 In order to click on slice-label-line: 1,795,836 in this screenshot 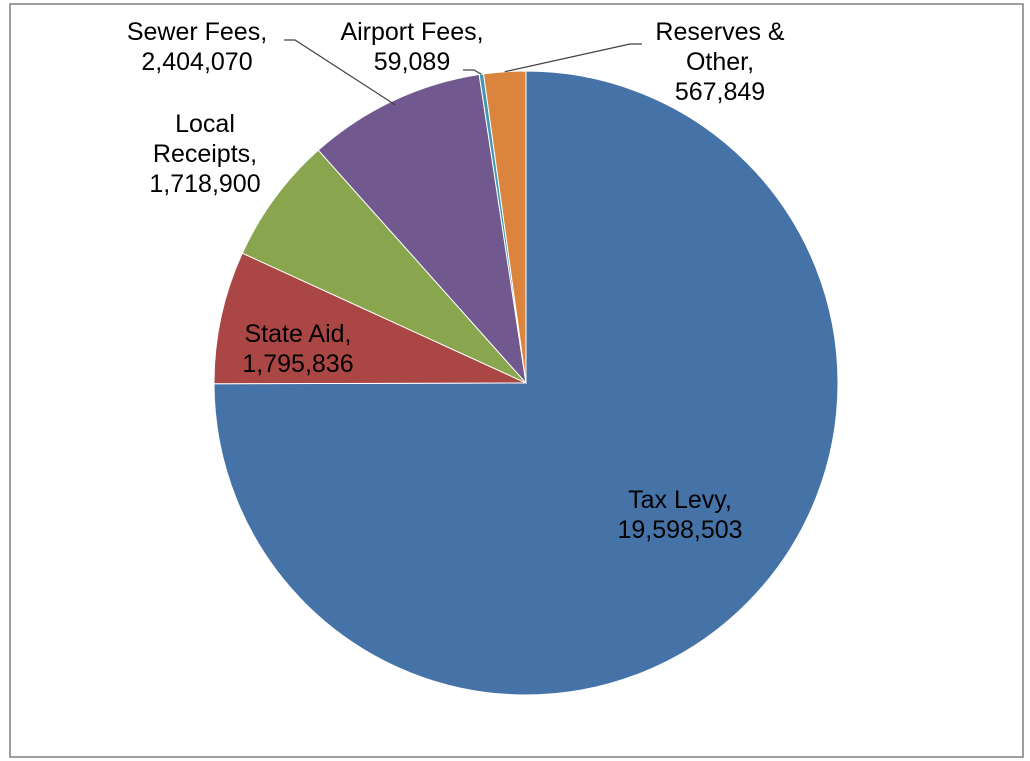, I will do `click(297, 364)`.